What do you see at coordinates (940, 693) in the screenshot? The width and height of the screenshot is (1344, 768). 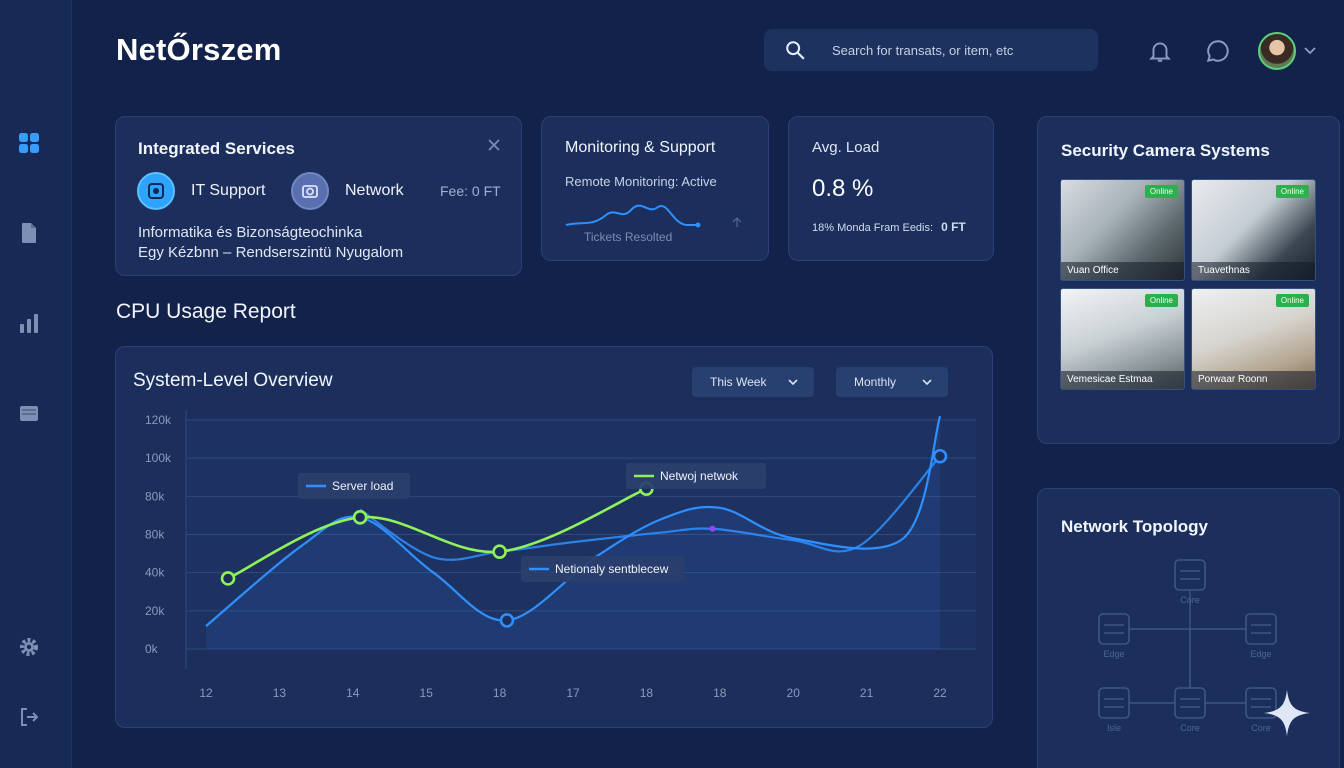 I see `x-tick-label: 22` at bounding box center [940, 693].